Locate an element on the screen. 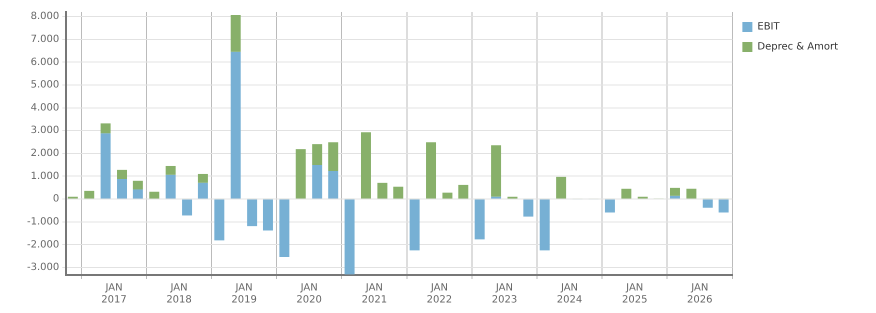 The width and height of the screenshot is (876, 313). x-tick-label: JAN 2017 is located at coordinates (114, 294).